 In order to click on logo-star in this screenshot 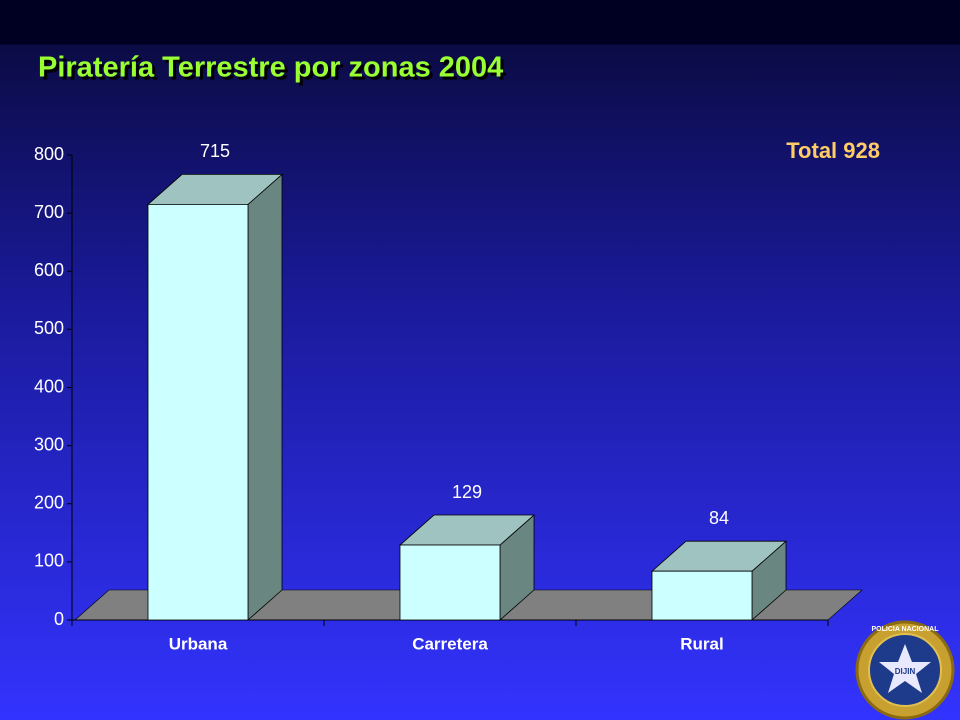, I will do `click(905, 668)`.